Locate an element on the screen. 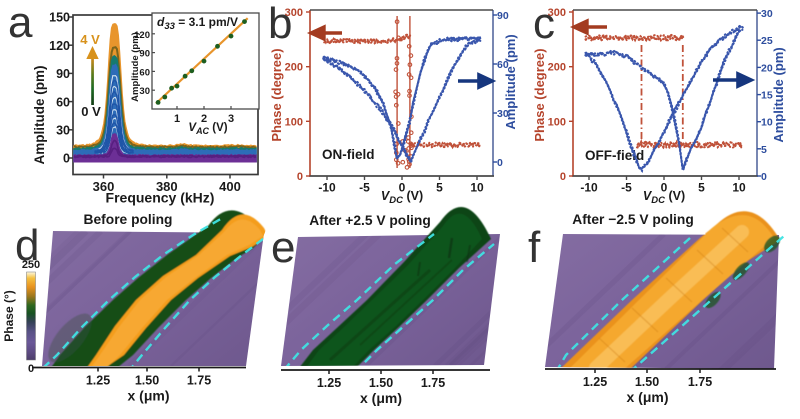 Image resolution: width=800 pixels, height=419 pixels. svg-text: After +2.5 V poling is located at coordinates (370, 220).